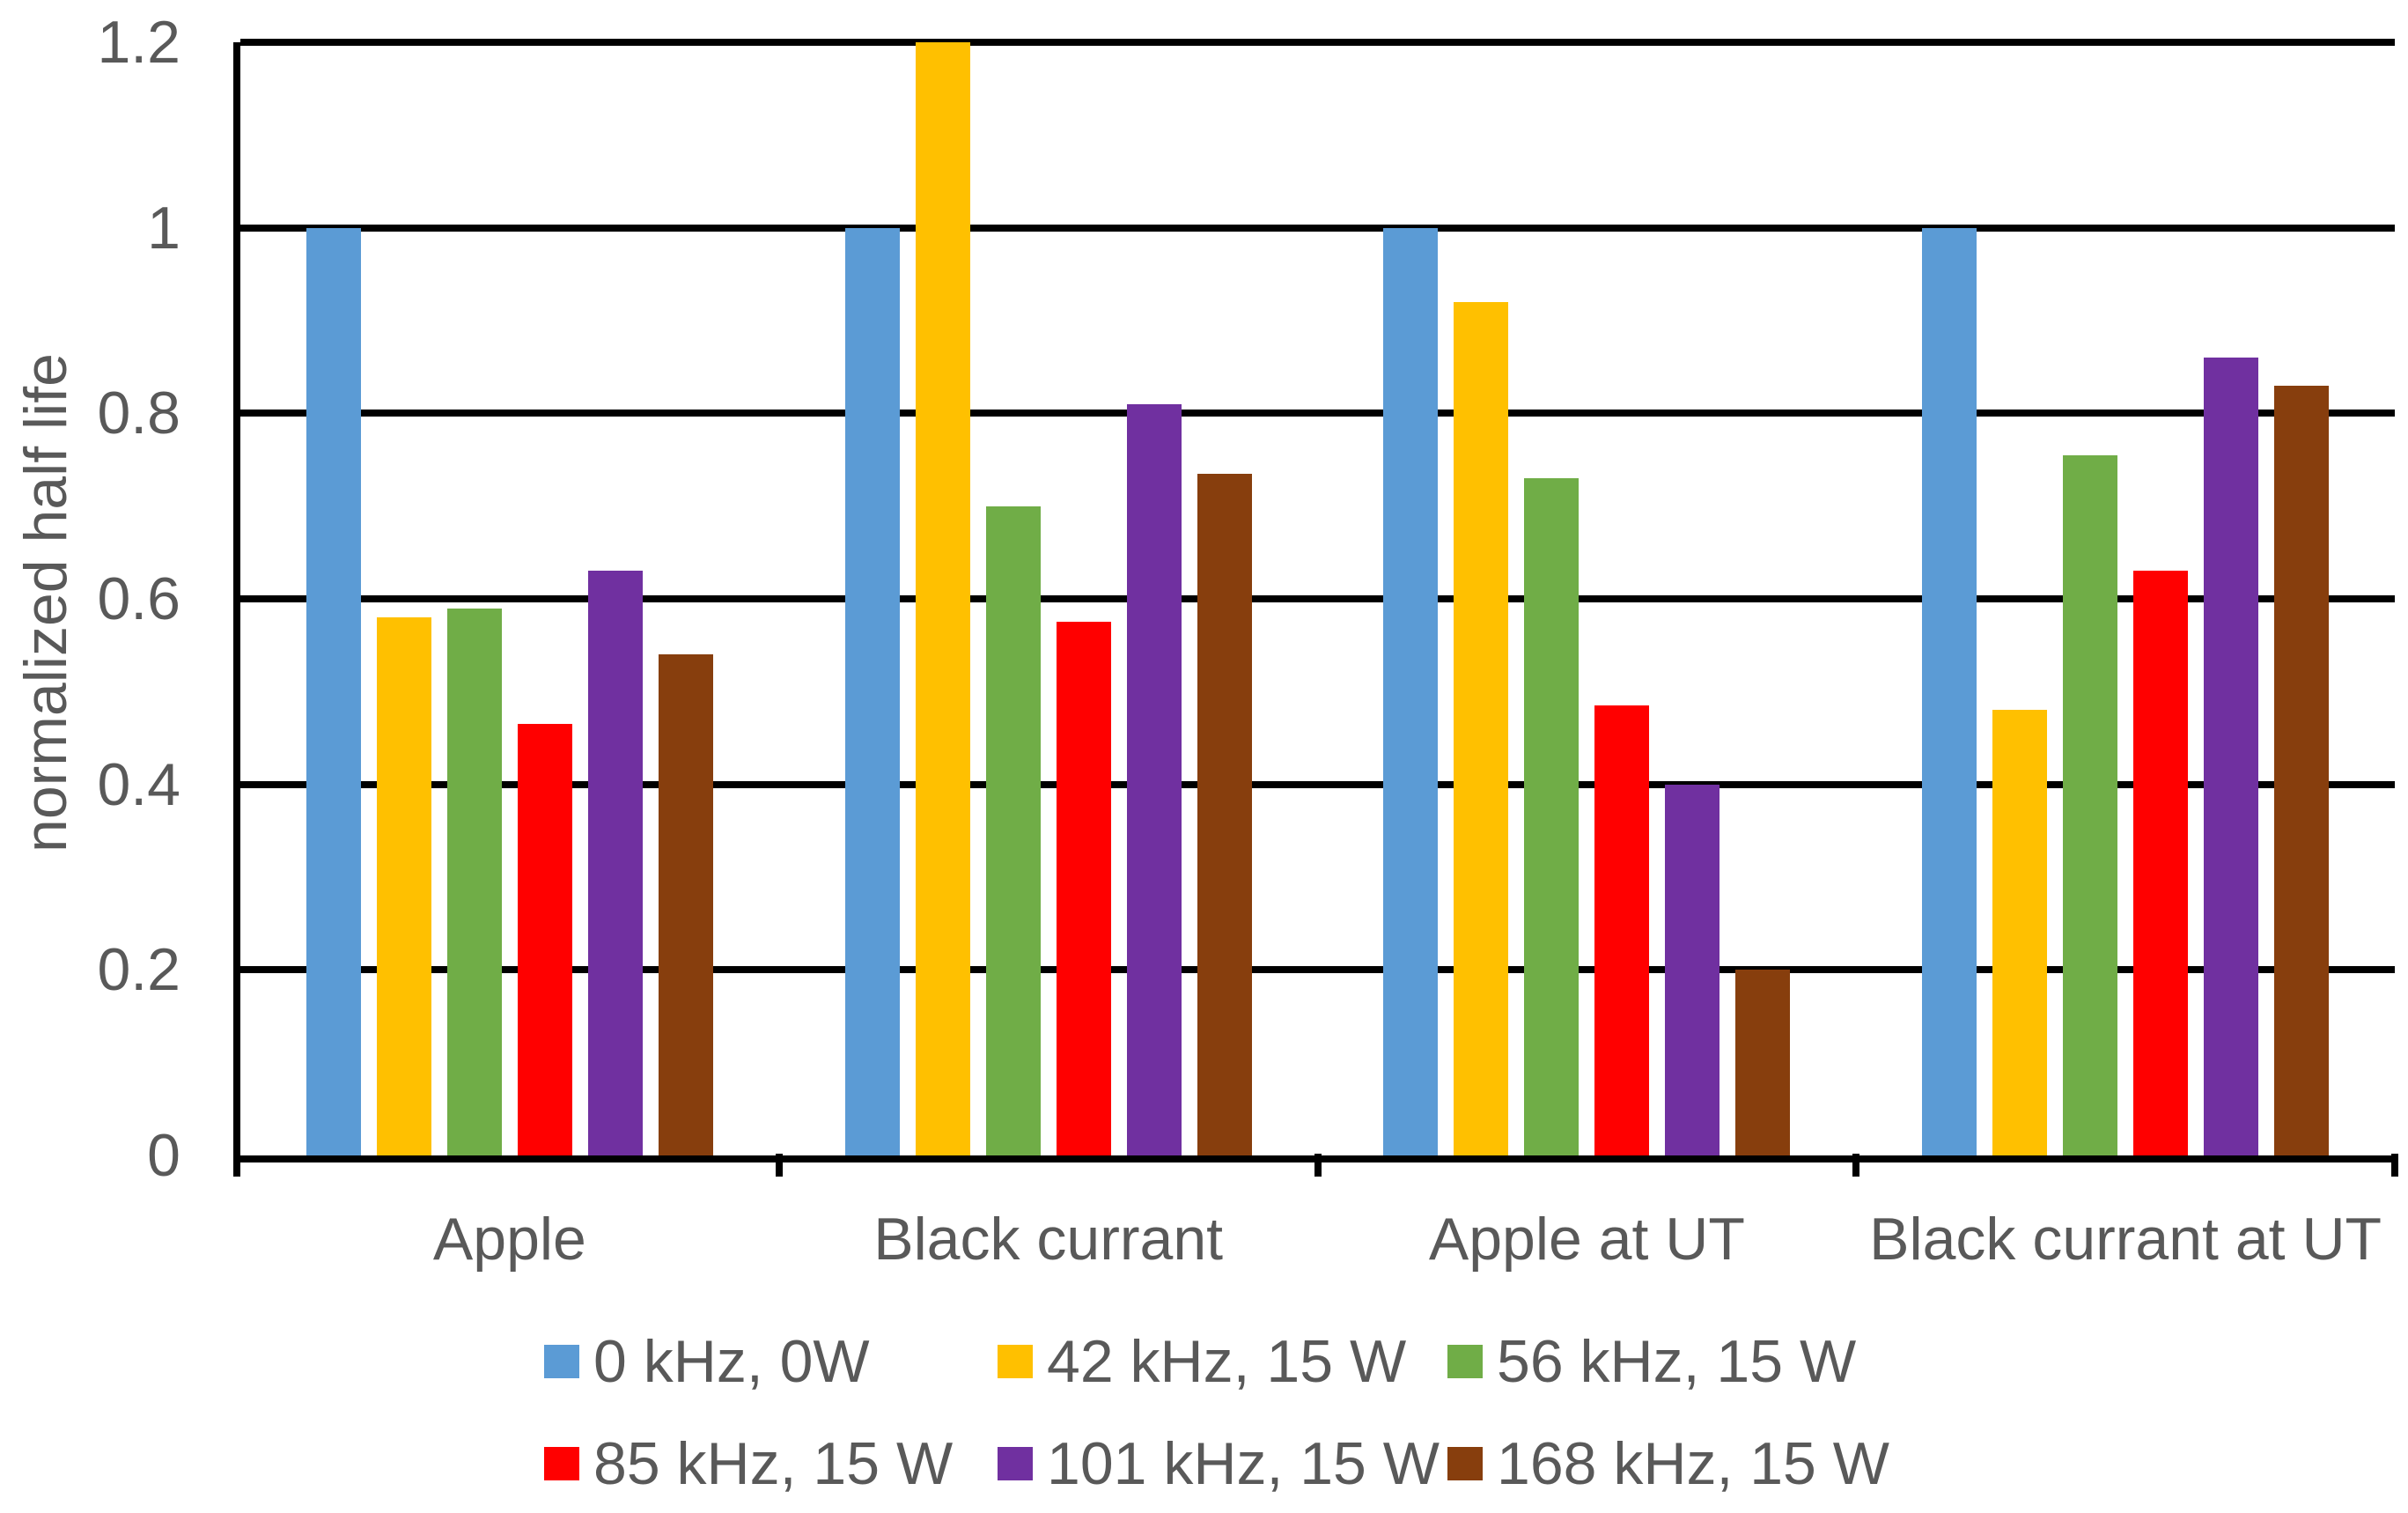 The image size is (2408, 1513). What do you see at coordinates (138, 970) in the screenshot?
I see `y-tick-label: 0.2` at bounding box center [138, 970].